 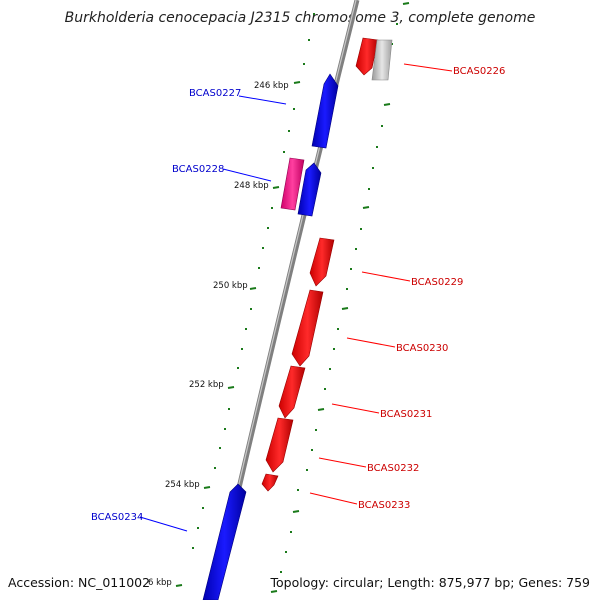 I want to click on gene-BCAS0227, so click(x=325, y=111).